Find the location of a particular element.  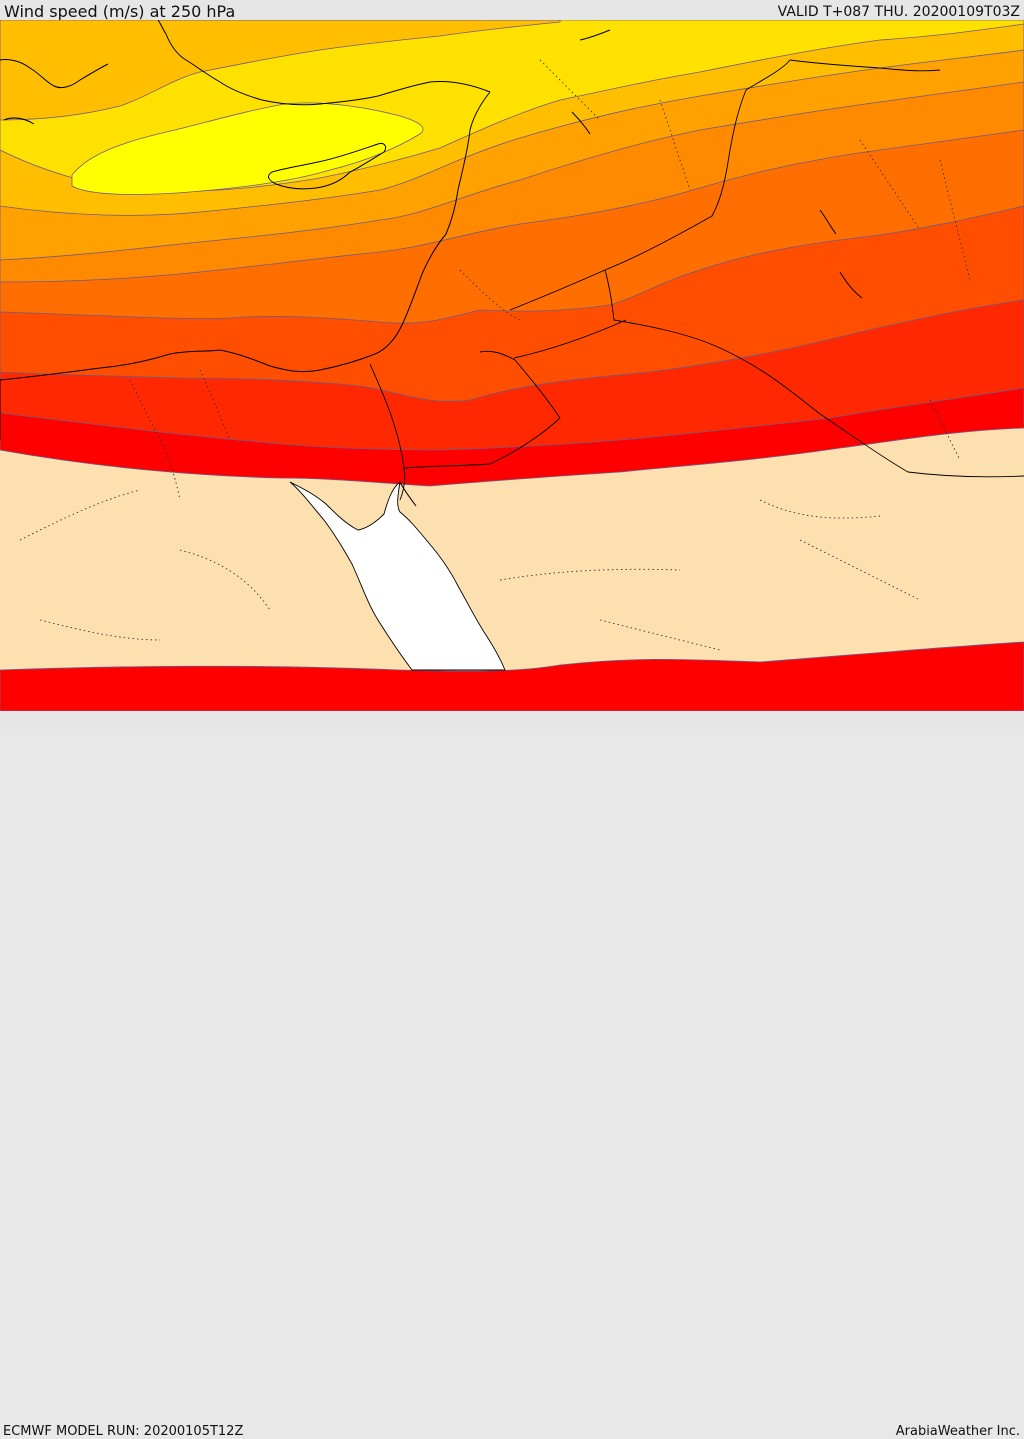

valid-time: VALID T+087 THU. 20200109T03Z is located at coordinates (898, 12).